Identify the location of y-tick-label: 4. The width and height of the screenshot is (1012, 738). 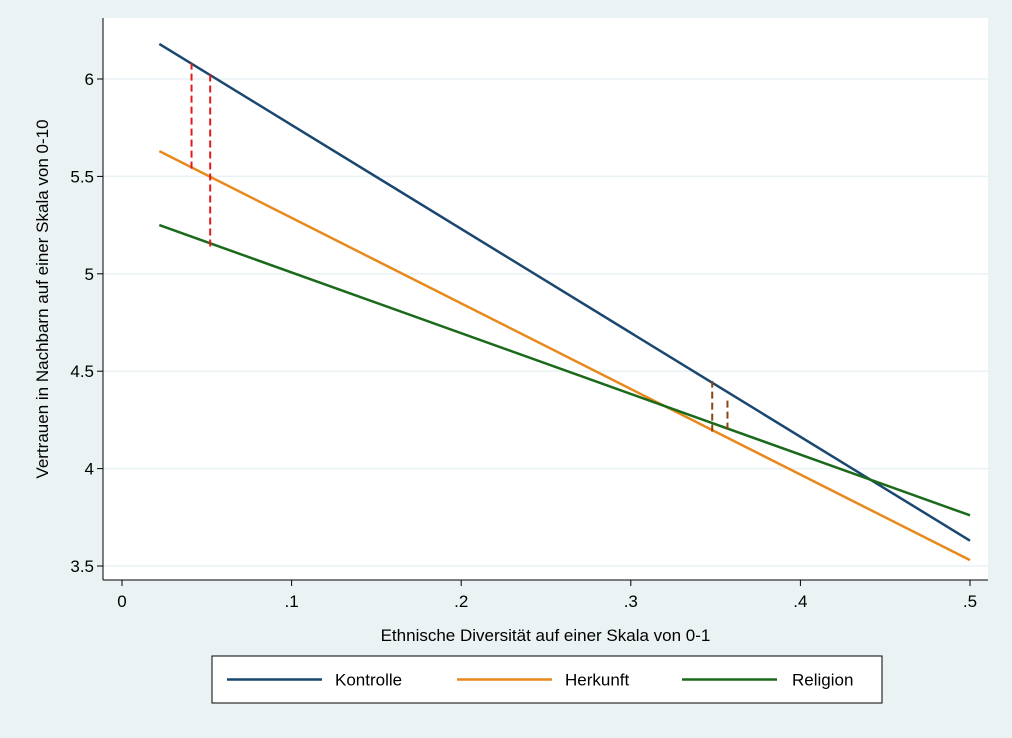
(89, 469).